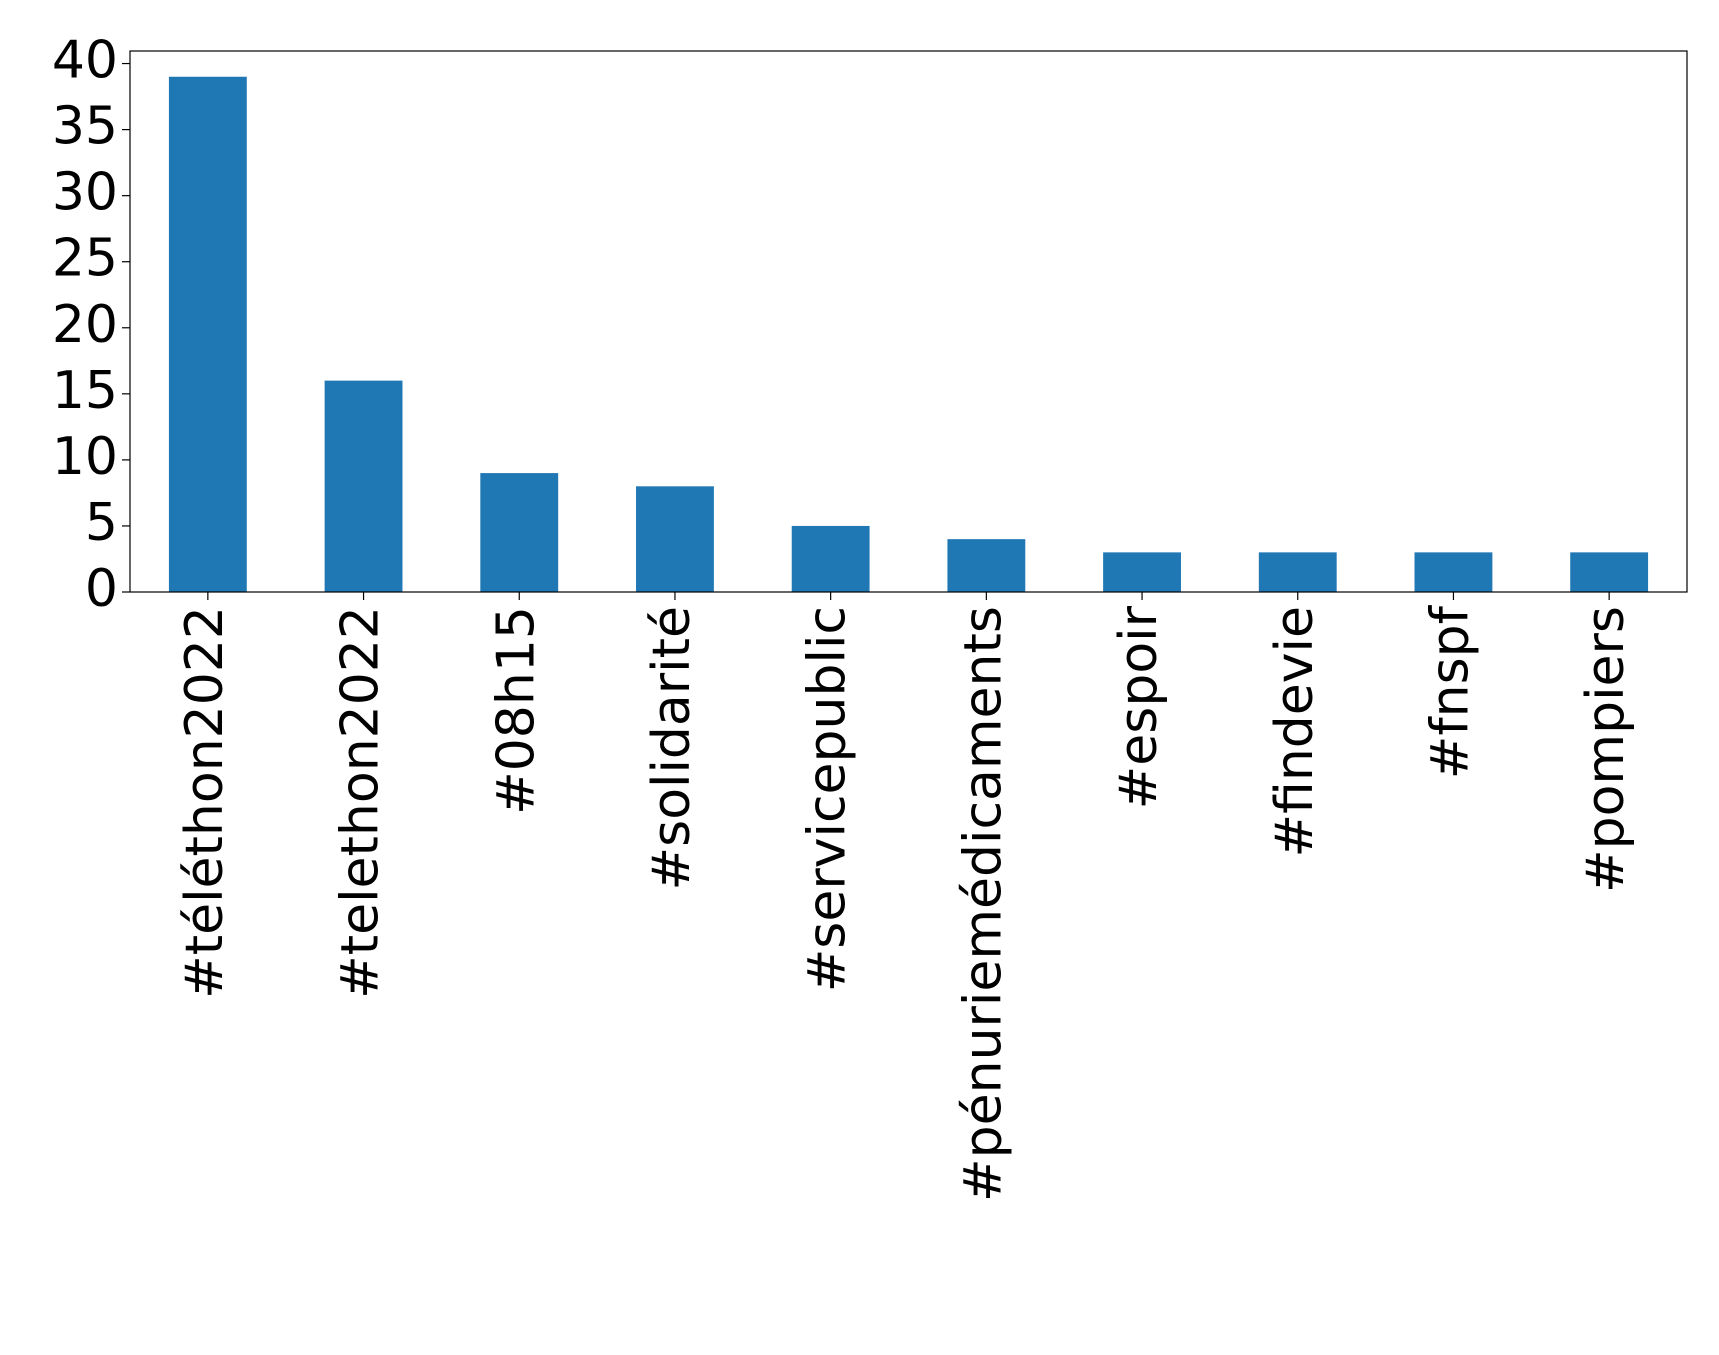 The image size is (1719, 1355). Describe the element at coordinates (101, 589) in the screenshot. I see `y-tick-label: 0` at that location.